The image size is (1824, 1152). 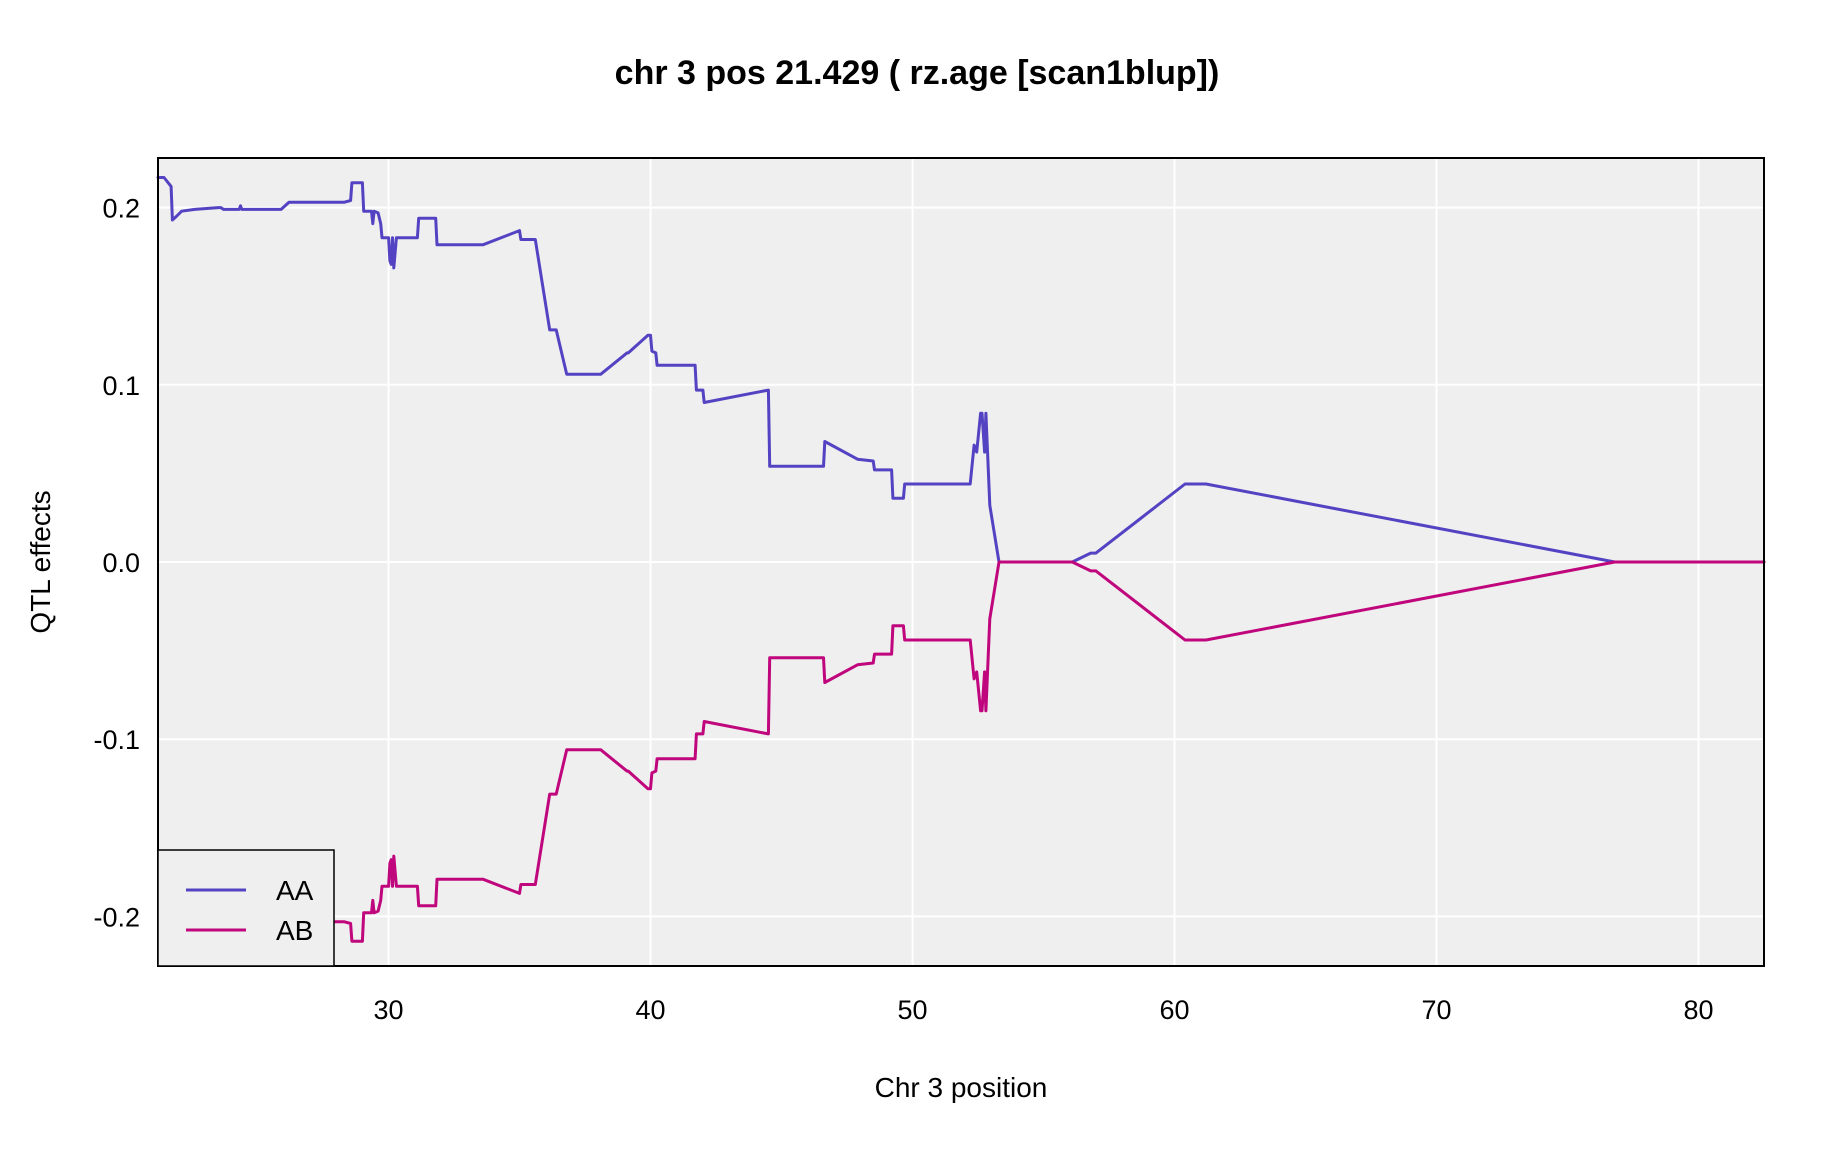 What do you see at coordinates (389, 1010) in the screenshot?
I see `x-tick-label: 30` at bounding box center [389, 1010].